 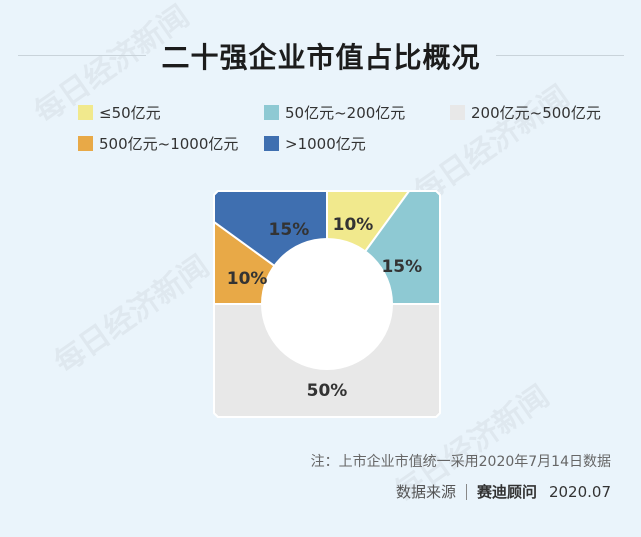 What do you see at coordinates (401, 267) in the screenshot?
I see `slice-label-1: 15%` at bounding box center [401, 267].